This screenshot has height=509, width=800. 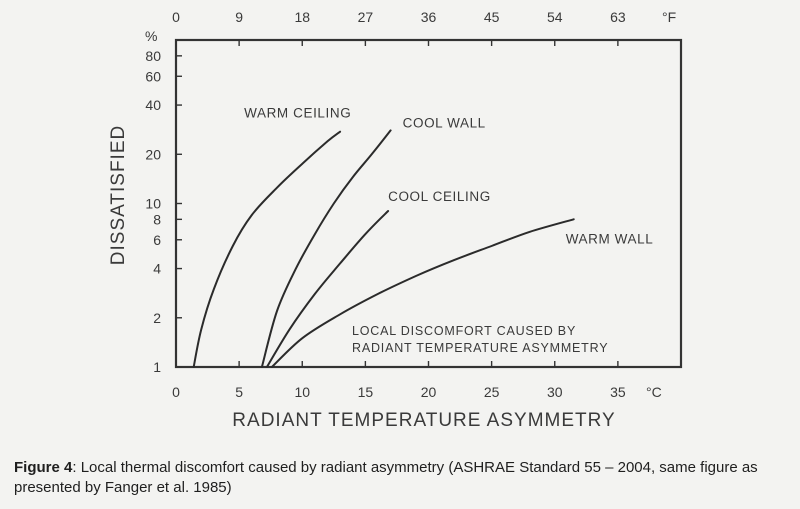 What do you see at coordinates (327, 289) in the screenshot?
I see `series-line-cool-ceiling` at bounding box center [327, 289].